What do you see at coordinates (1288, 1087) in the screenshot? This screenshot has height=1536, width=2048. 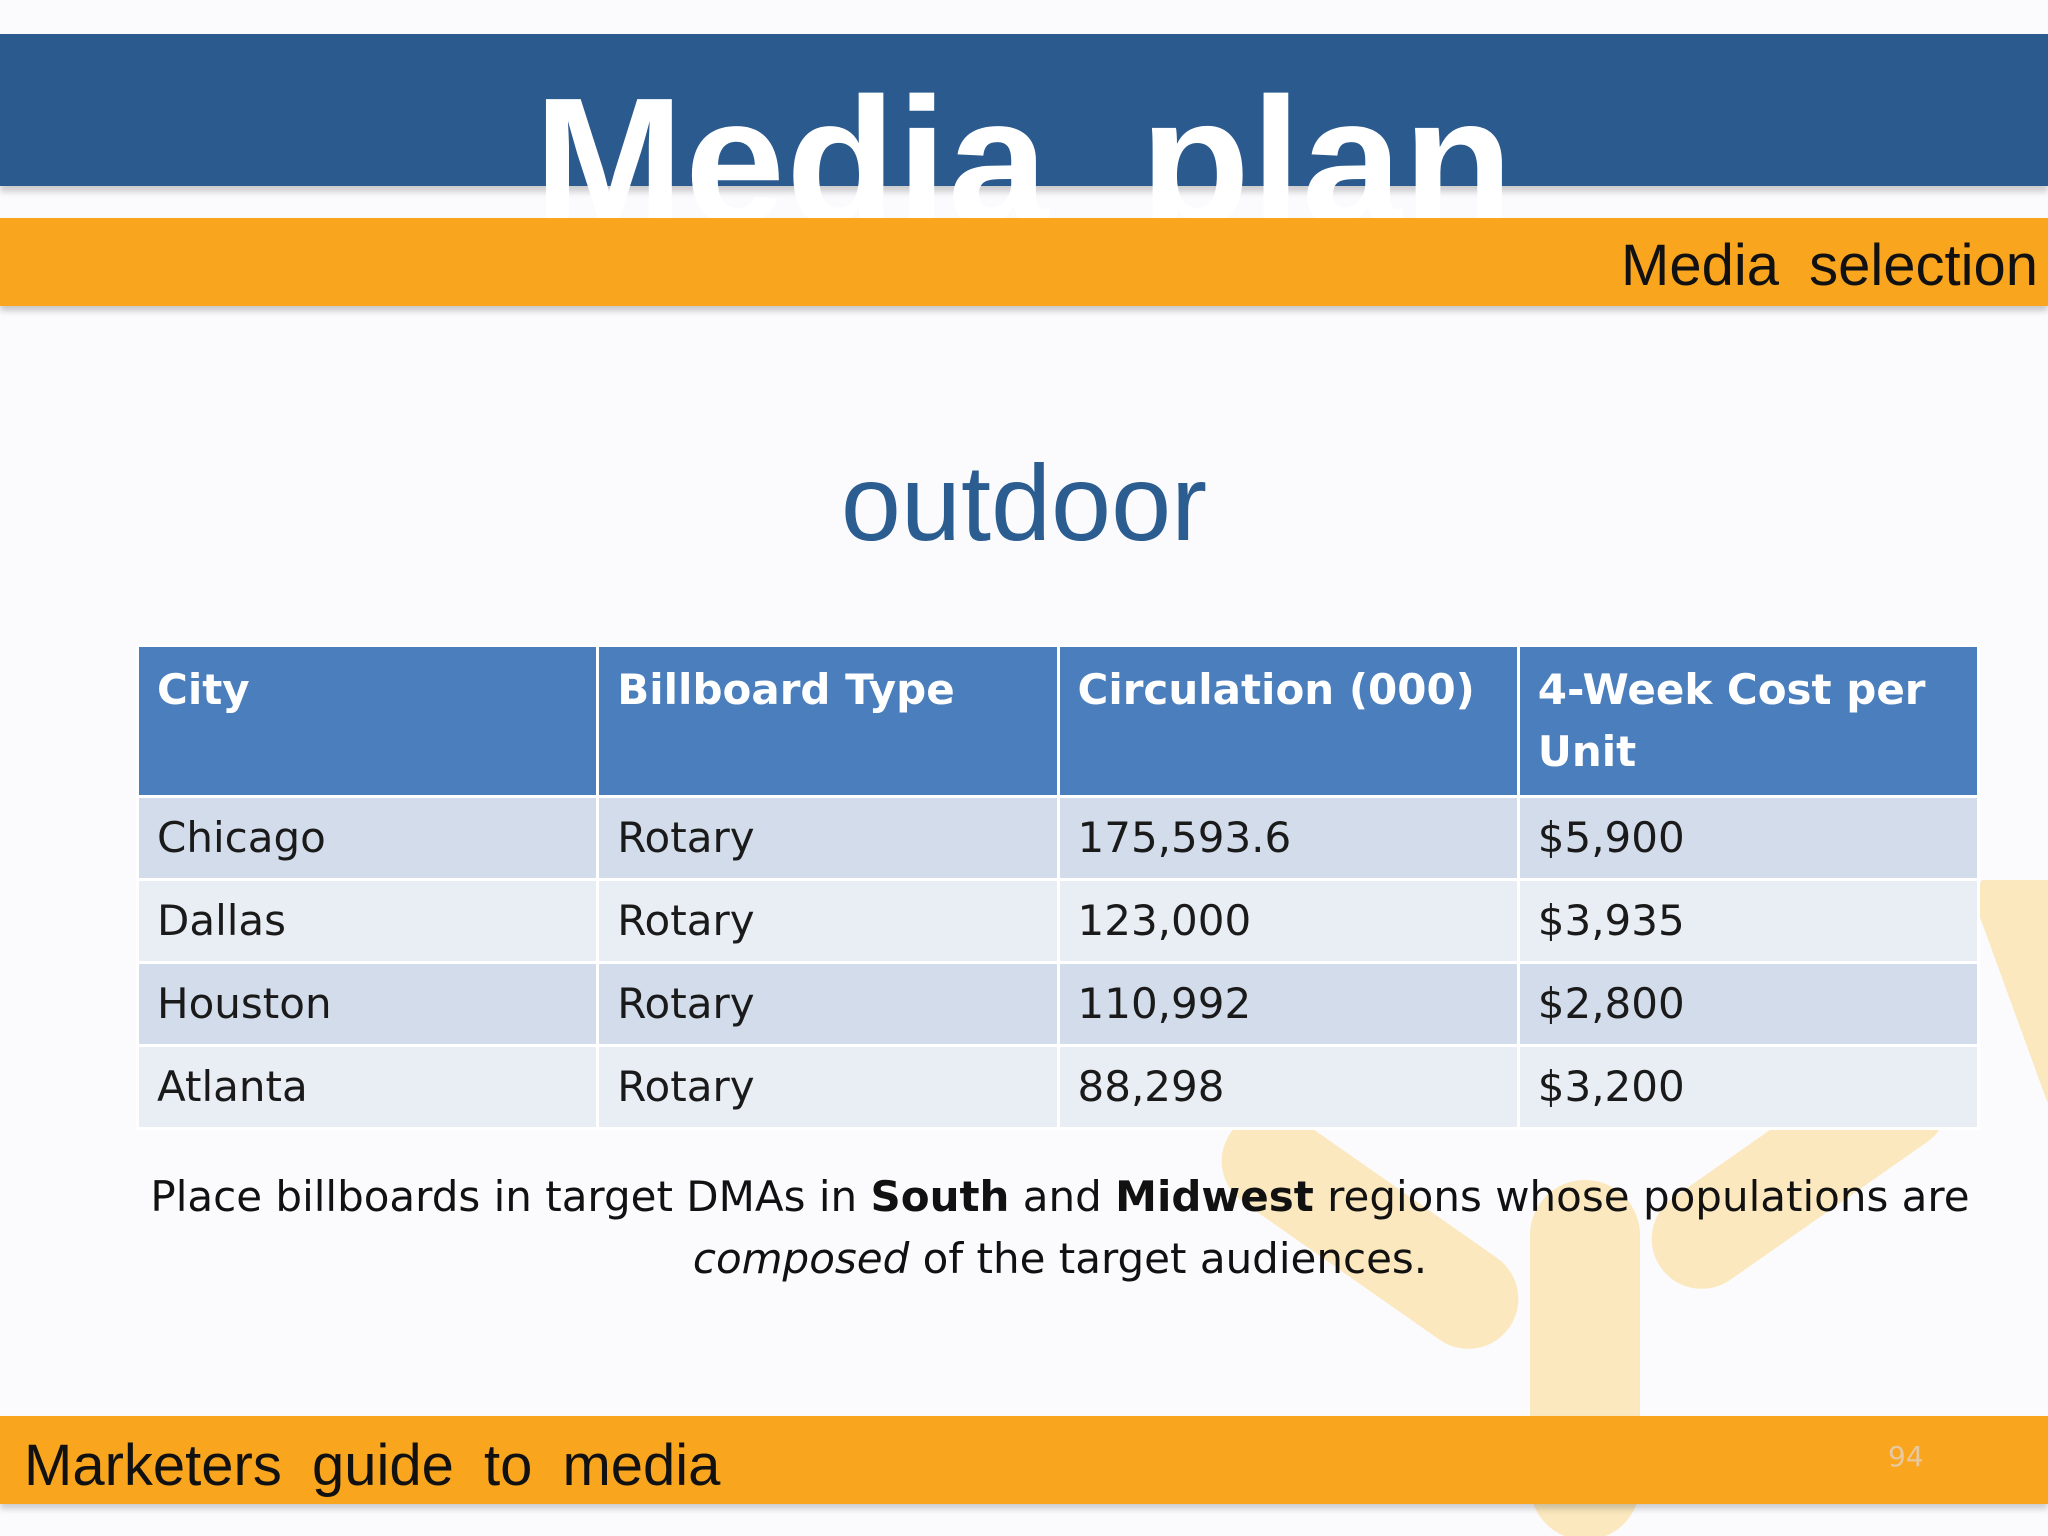 I see `cell-circulation: 88,298` at bounding box center [1288, 1087].